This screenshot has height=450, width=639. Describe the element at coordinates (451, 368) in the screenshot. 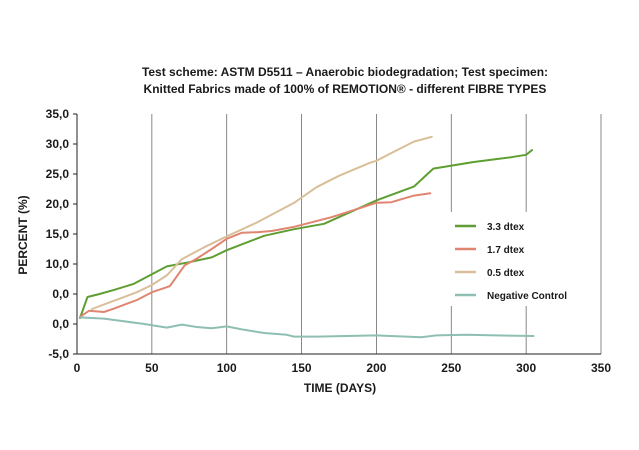

I see `x-tick-label: 250` at that location.